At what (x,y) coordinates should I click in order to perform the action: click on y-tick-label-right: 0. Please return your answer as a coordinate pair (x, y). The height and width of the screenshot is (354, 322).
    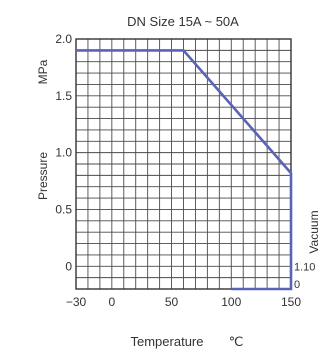
    Looking at the image, I should click on (297, 285).